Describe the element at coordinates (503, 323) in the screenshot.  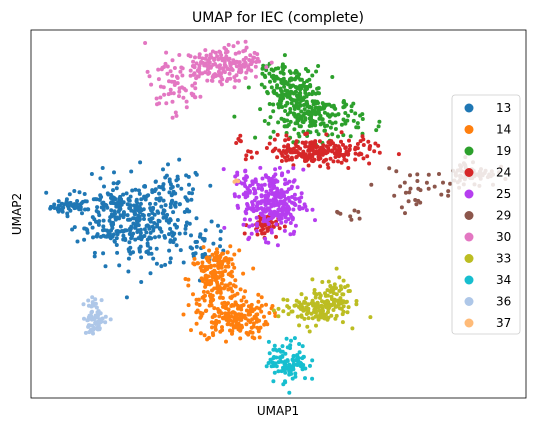
I see `legend-label-37: 37` at that location.